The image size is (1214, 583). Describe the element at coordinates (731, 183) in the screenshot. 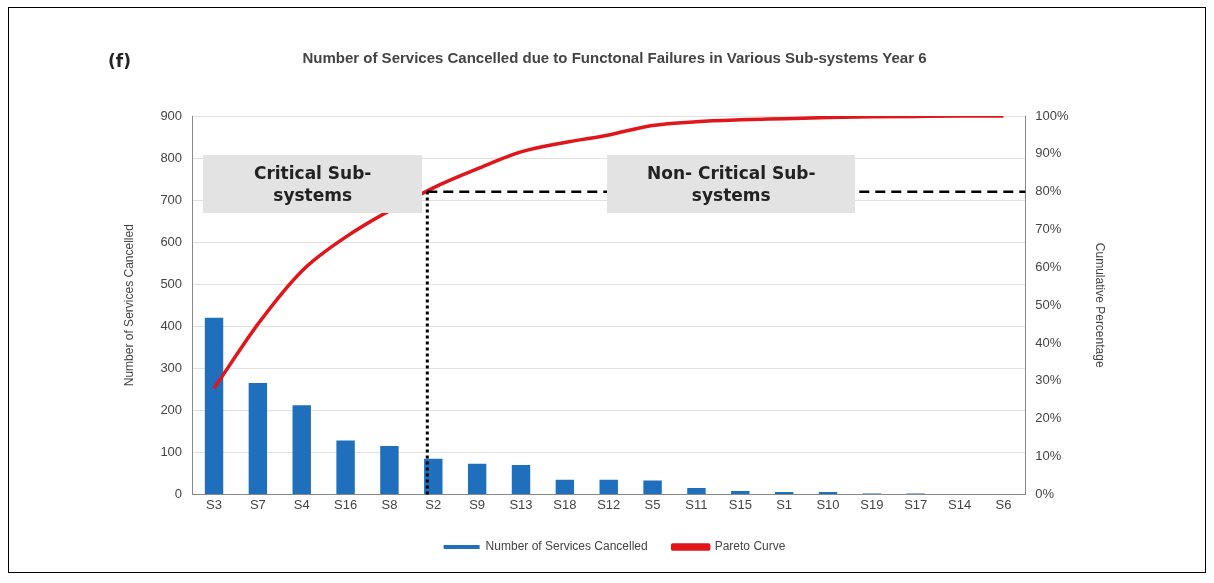

I see `label-box: Non- Critical Sub-systems` at that location.